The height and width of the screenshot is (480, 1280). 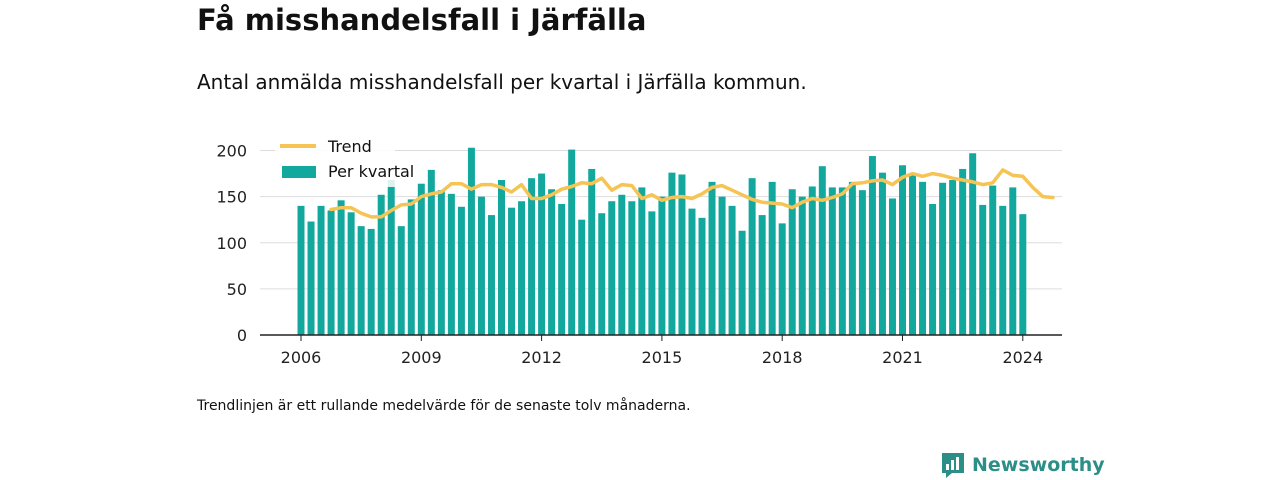 I want to click on newsworthy-logo-icon, so click(x=953, y=465).